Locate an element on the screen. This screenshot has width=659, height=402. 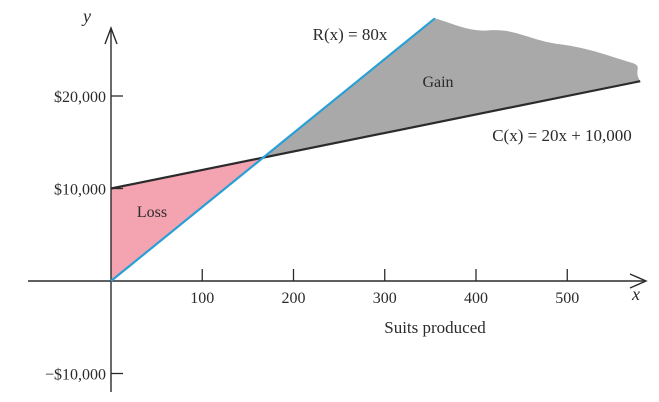
x-axis-symbol: x is located at coordinates (635, 294).